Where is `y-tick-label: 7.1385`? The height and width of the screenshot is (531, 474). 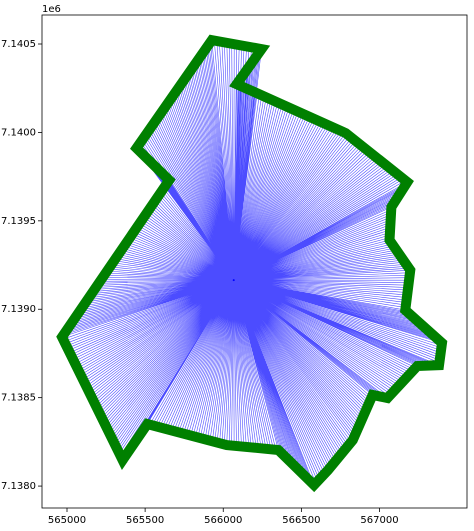 y-tick-label: 7.1385 is located at coordinates (18, 398).